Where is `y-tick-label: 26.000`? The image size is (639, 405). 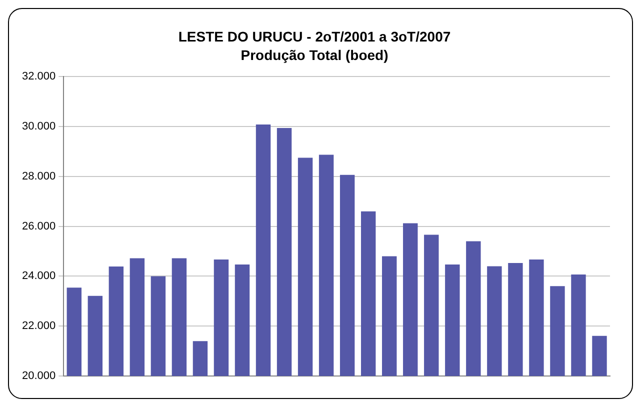 y-tick-label: 26.000 is located at coordinates (39, 226).